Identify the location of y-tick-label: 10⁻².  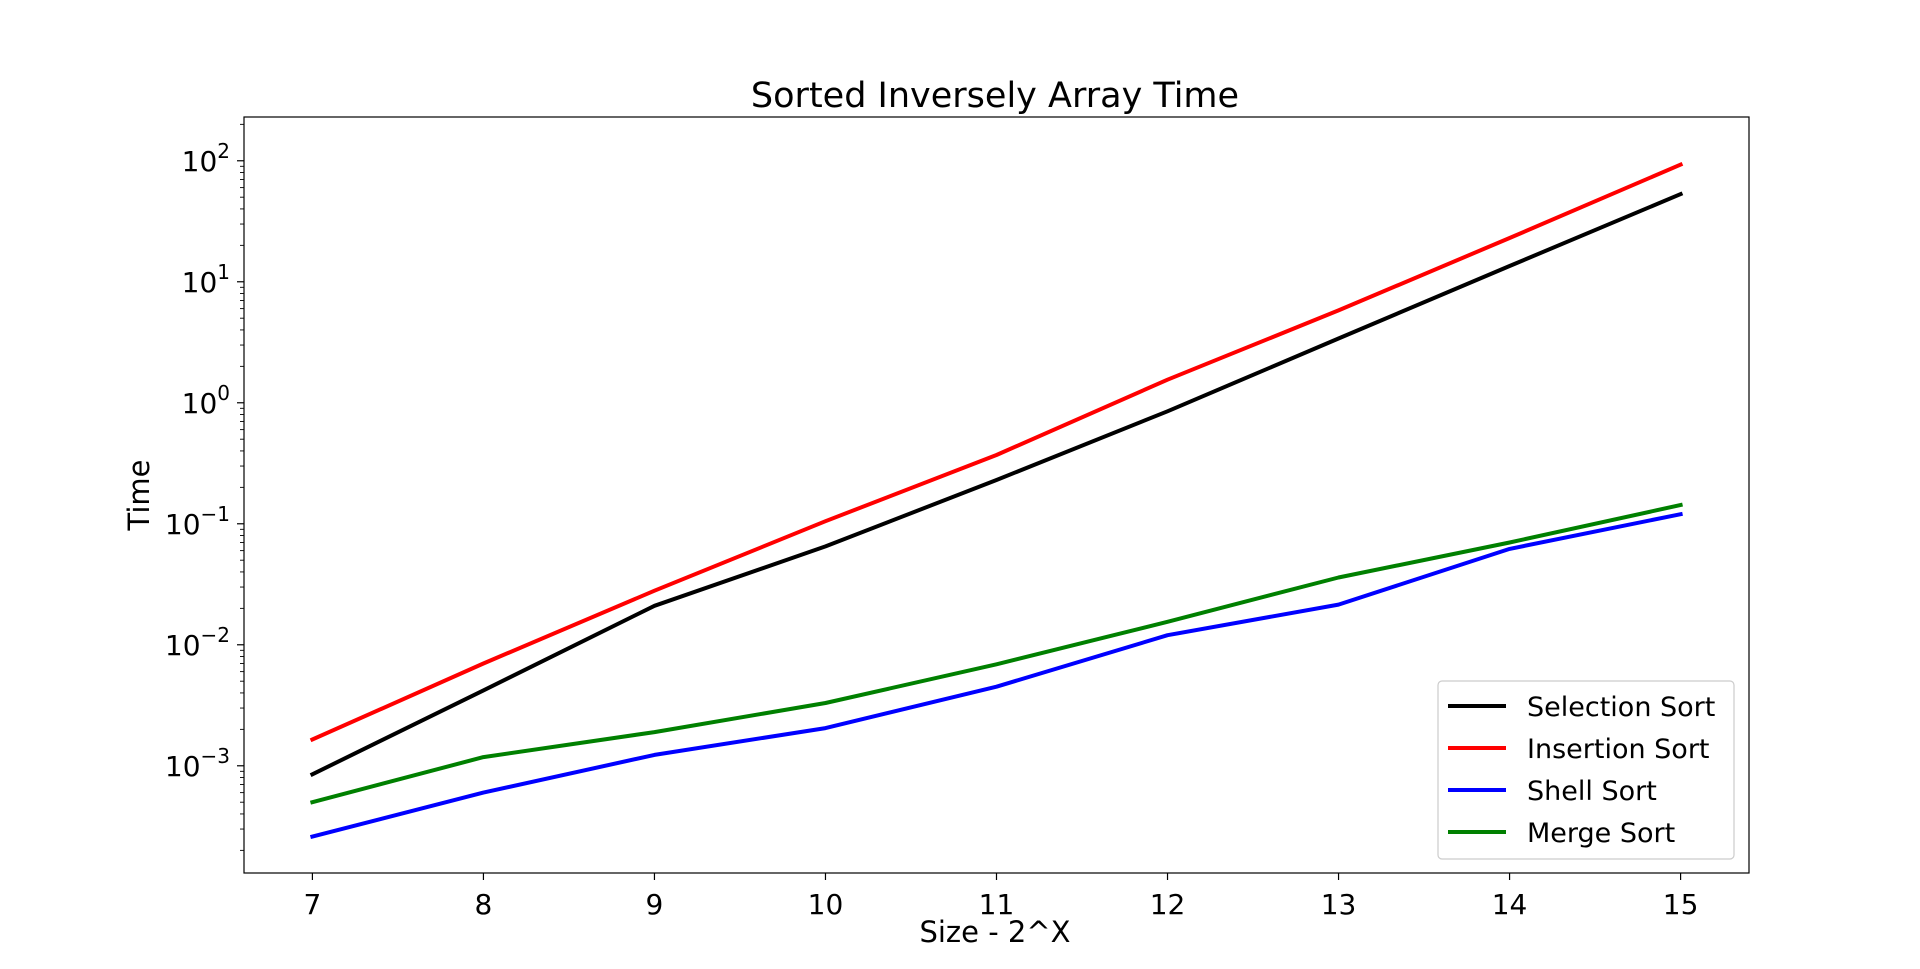
(197, 642).